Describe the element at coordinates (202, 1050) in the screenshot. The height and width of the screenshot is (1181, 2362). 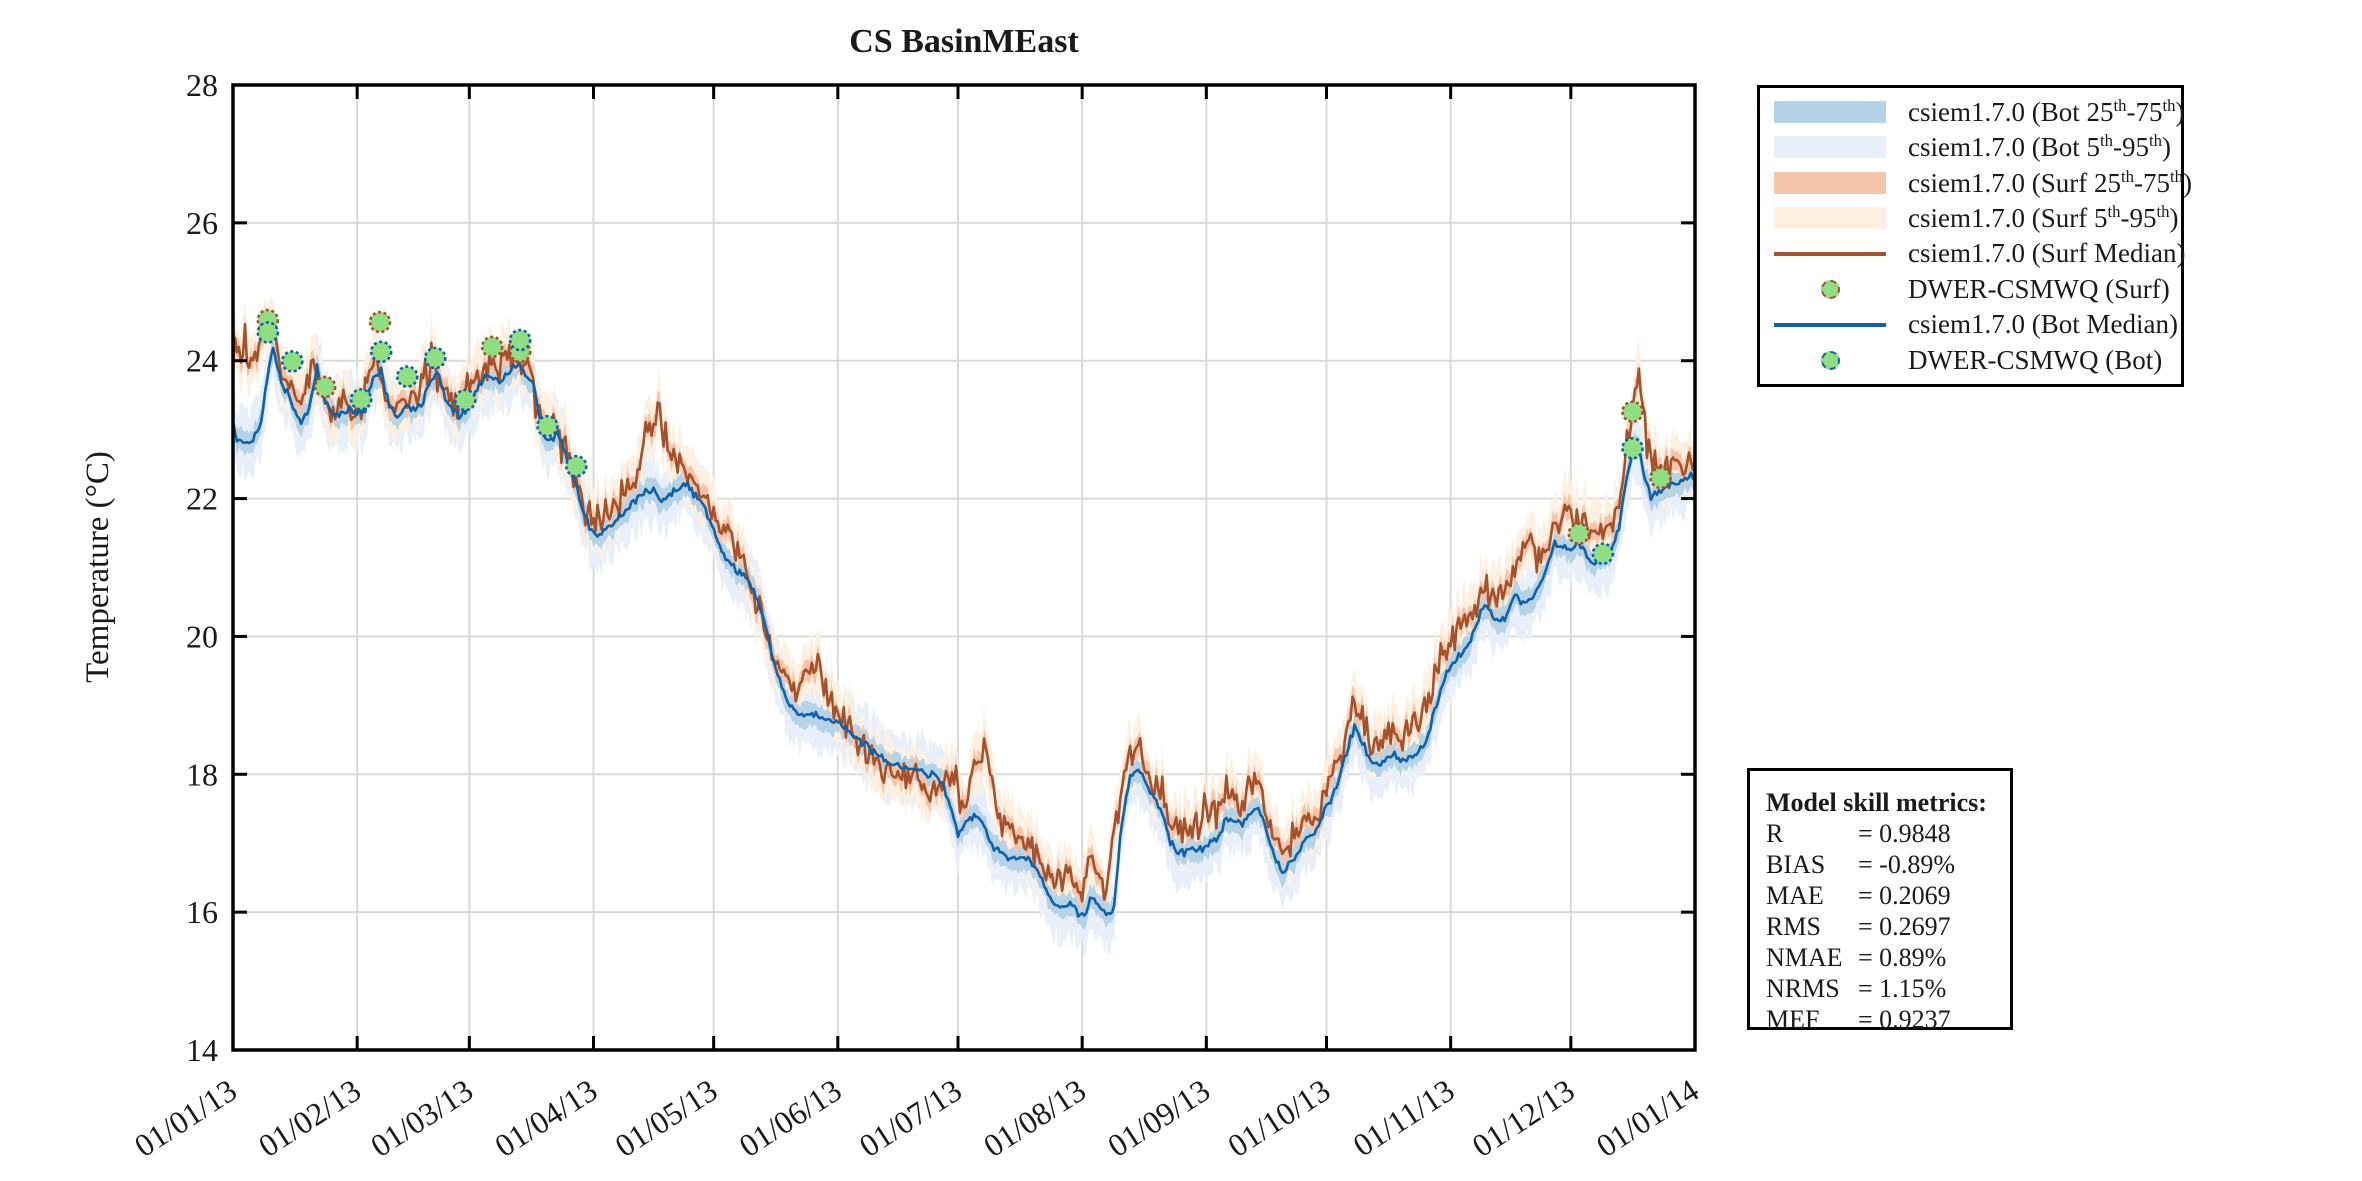
I see `y-tick-label: 14` at that location.